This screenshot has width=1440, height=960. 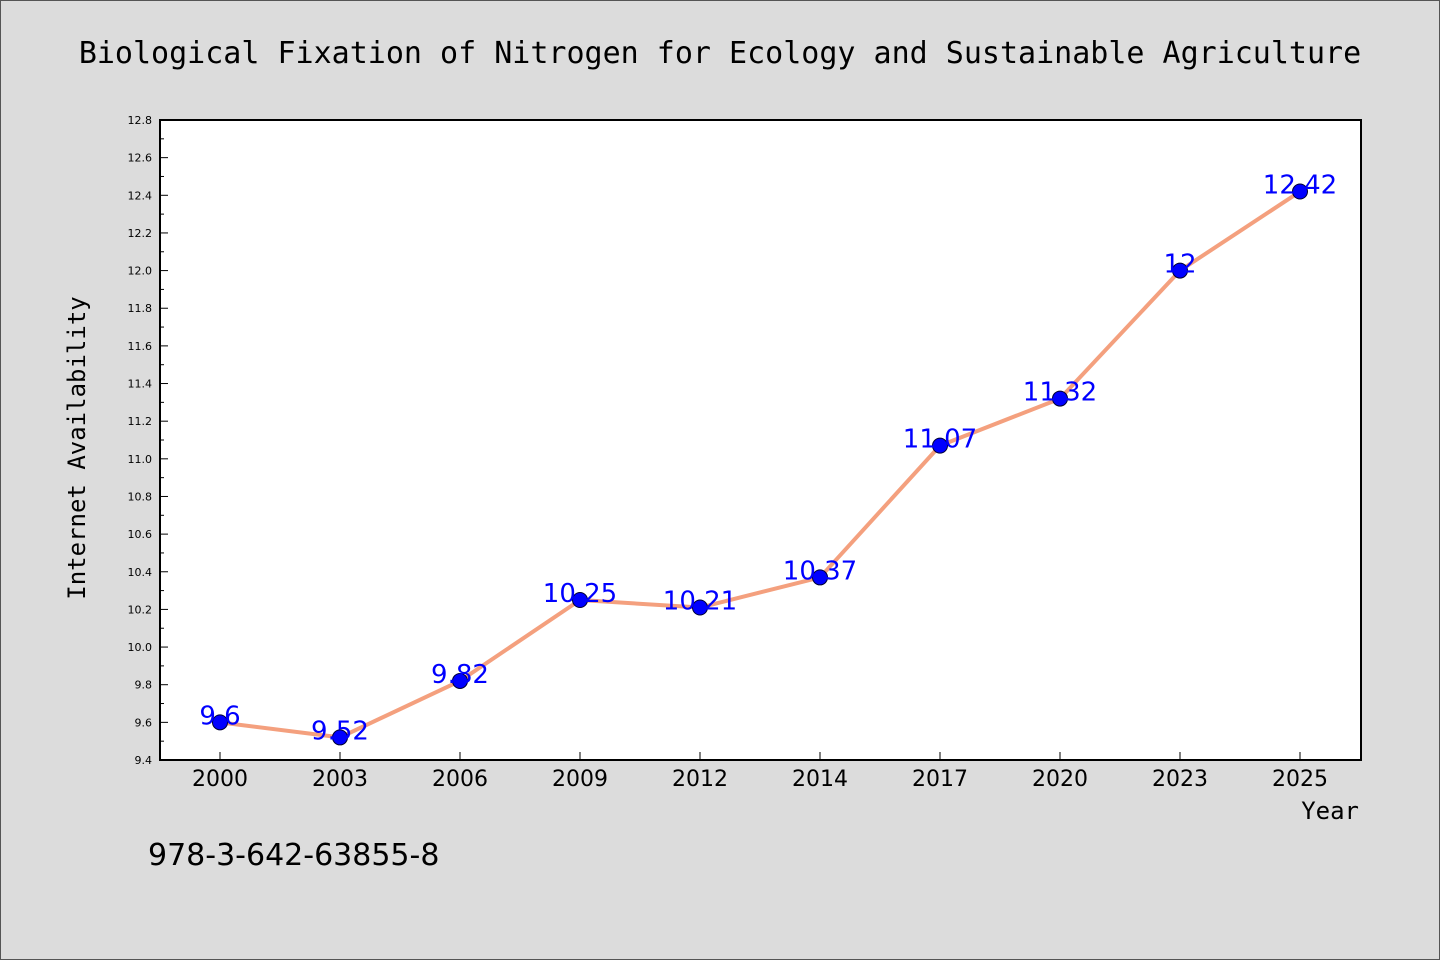 What do you see at coordinates (760, 772) in the screenshot?
I see `x-axis: 2000 2003 2006 2009 2012 2014 2017 2020 2023 2025` at bounding box center [760, 772].